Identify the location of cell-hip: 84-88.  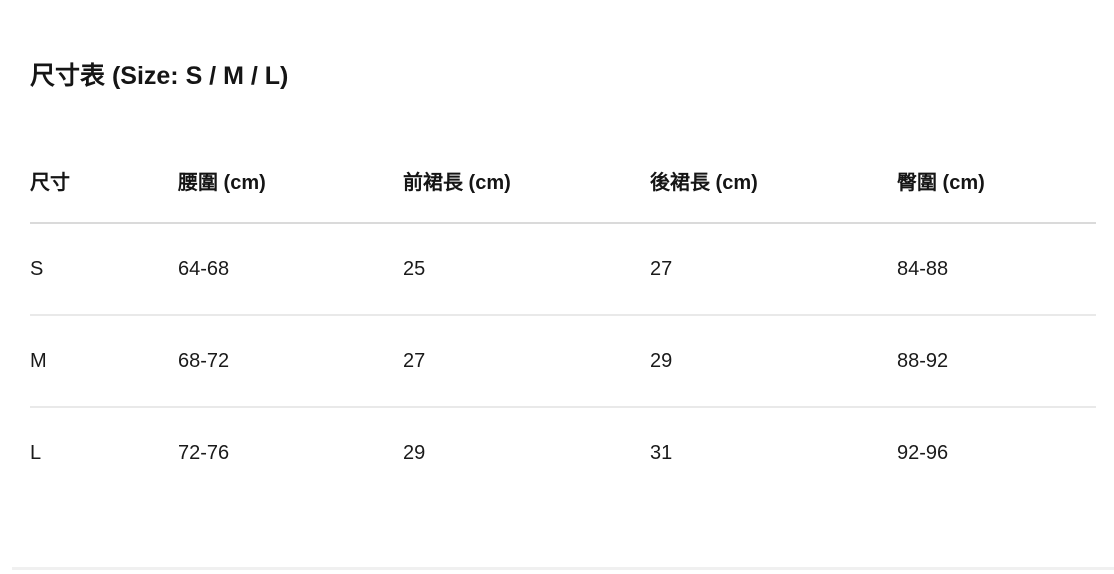
(996, 269).